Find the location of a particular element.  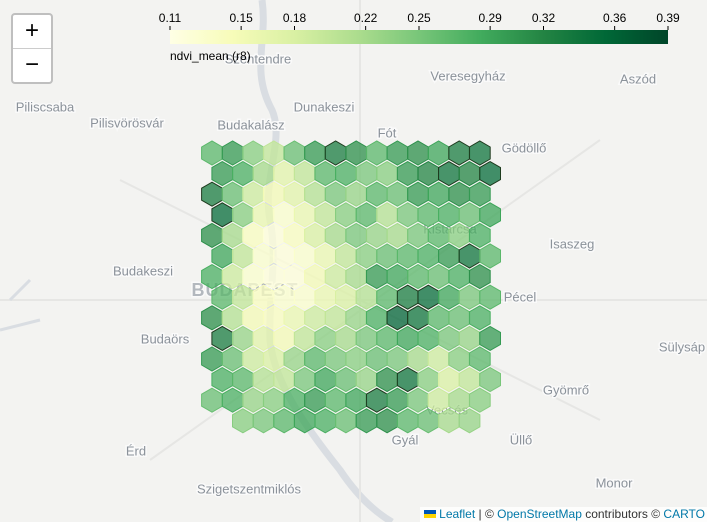

leaflet-link: Leaflet is located at coordinates (457, 514).